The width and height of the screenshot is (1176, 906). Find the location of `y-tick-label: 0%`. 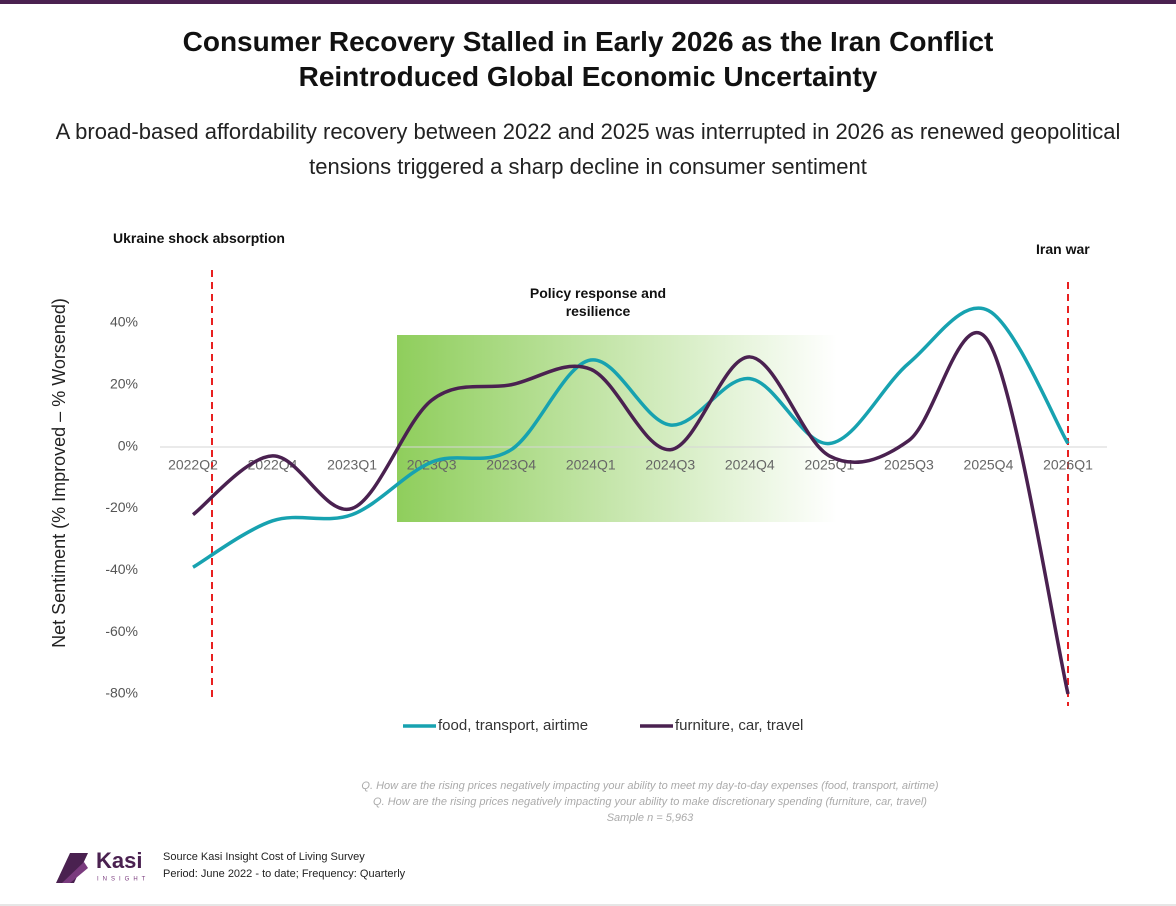

y-tick-label: 0% is located at coordinates (128, 445).